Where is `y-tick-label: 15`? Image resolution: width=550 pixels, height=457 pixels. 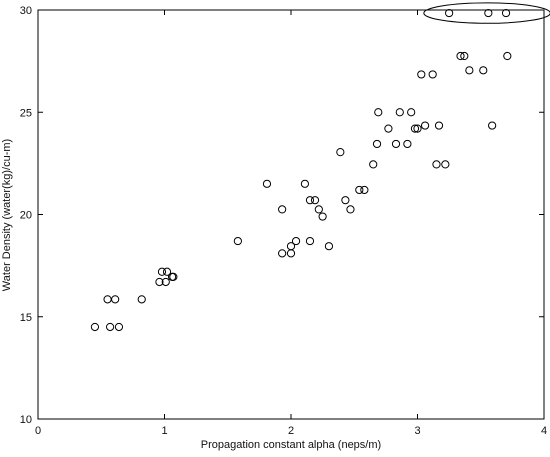
y-tick-label: 15 is located at coordinates (26, 318).